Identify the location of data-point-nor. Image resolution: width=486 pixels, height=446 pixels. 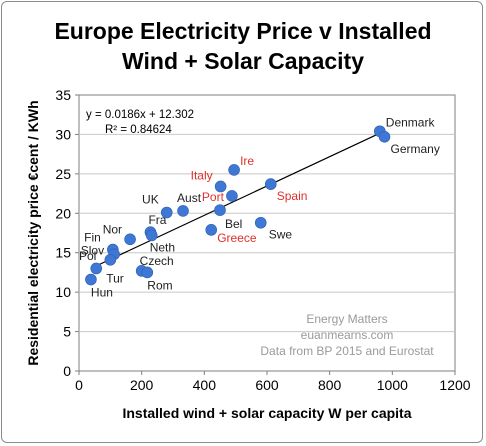
(130, 239).